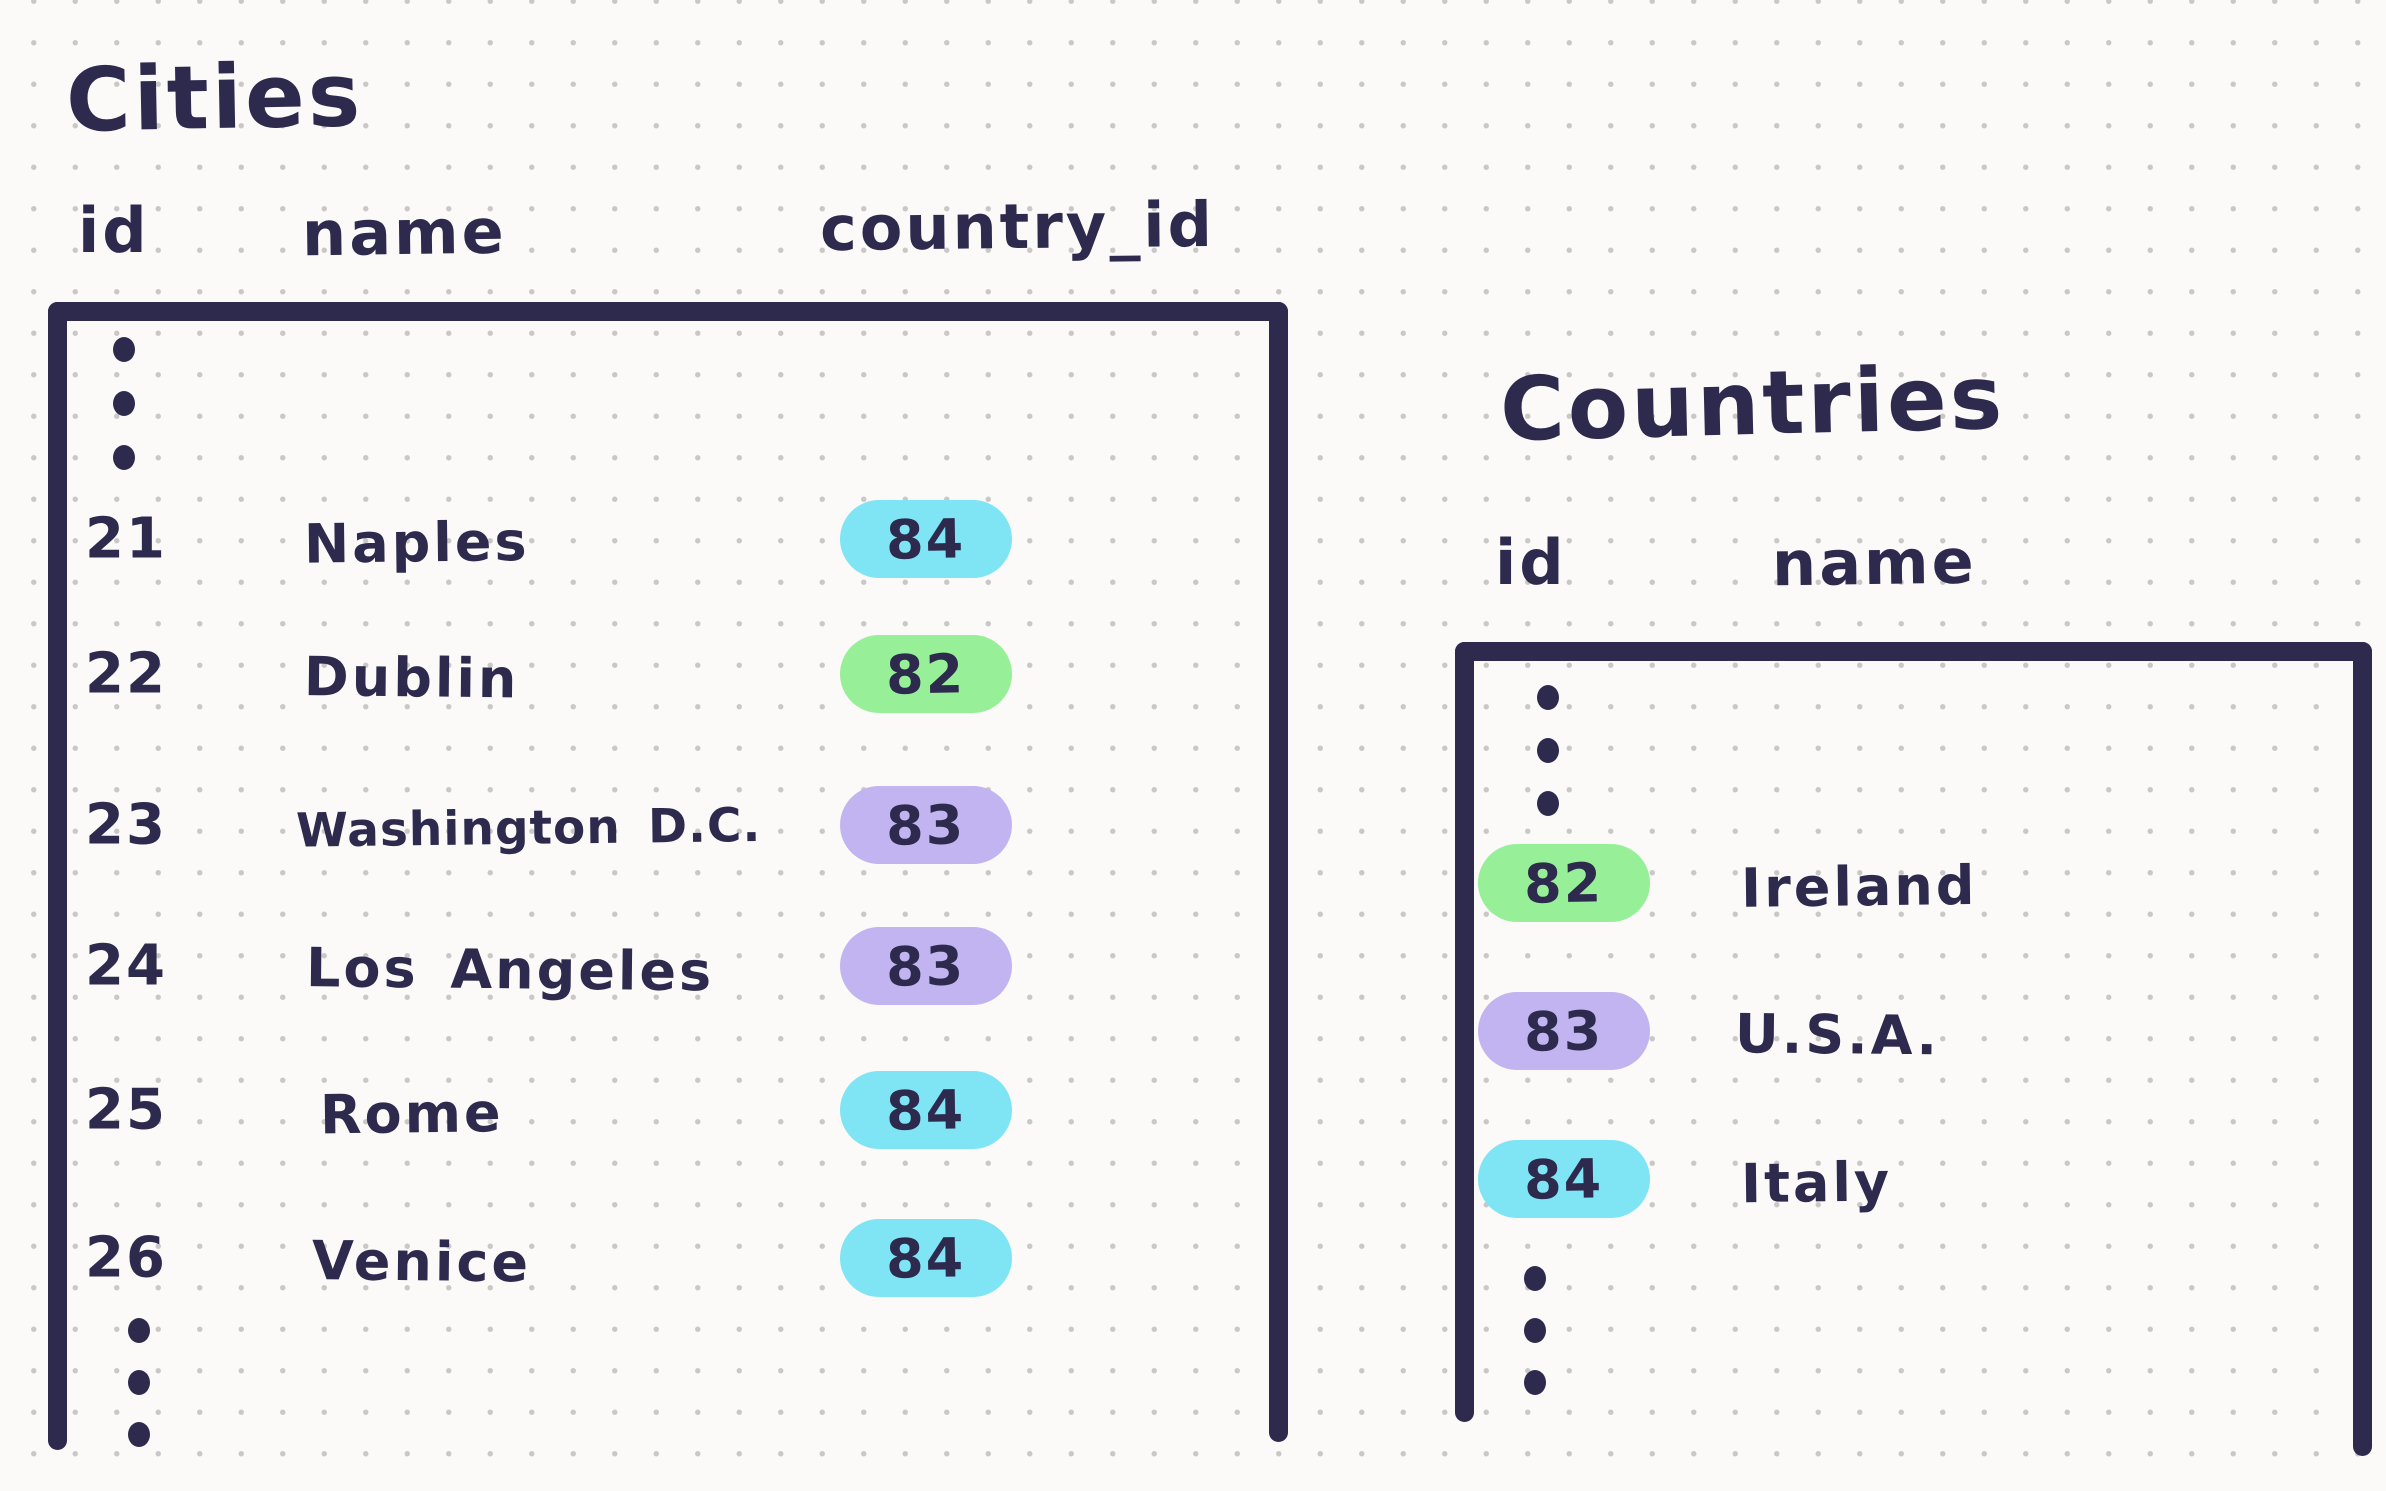  What do you see at coordinates (1859, 886) in the screenshot?
I see `row-name: Ireland` at bounding box center [1859, 886].